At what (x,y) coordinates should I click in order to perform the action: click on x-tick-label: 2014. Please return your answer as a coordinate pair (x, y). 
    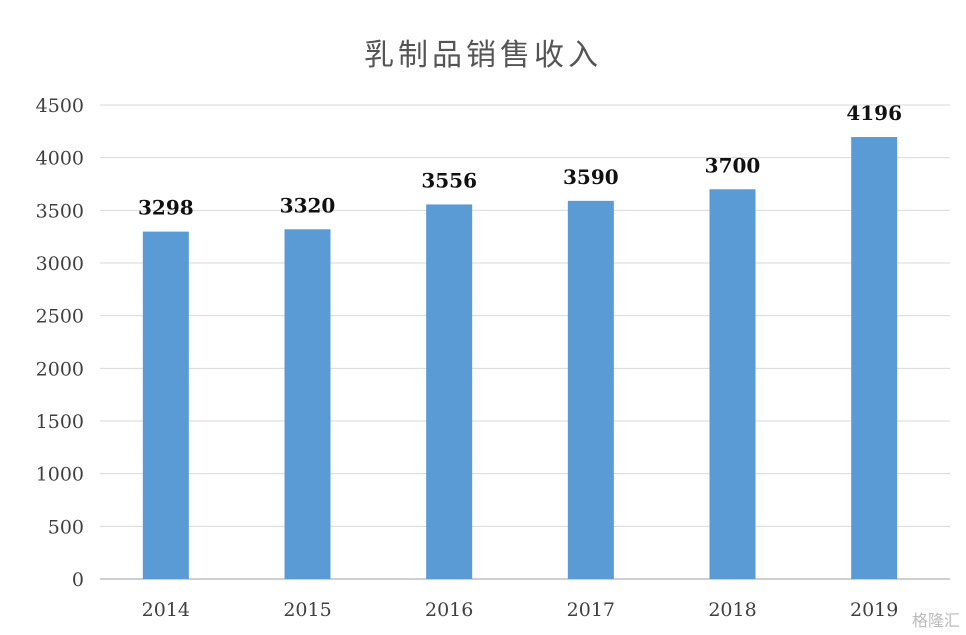
    Looking at the image, I should click on (166, 610).